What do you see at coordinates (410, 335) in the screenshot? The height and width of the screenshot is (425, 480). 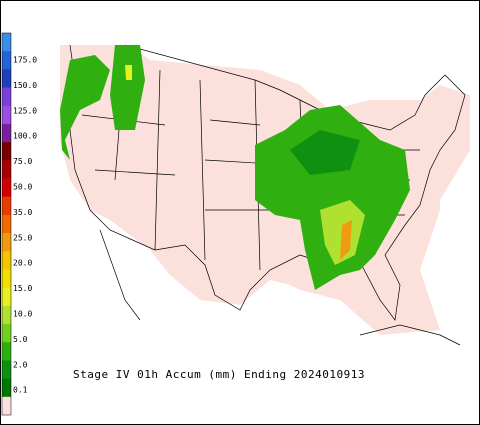 I see `caribbean-outline` at bounding box center [410, 335].